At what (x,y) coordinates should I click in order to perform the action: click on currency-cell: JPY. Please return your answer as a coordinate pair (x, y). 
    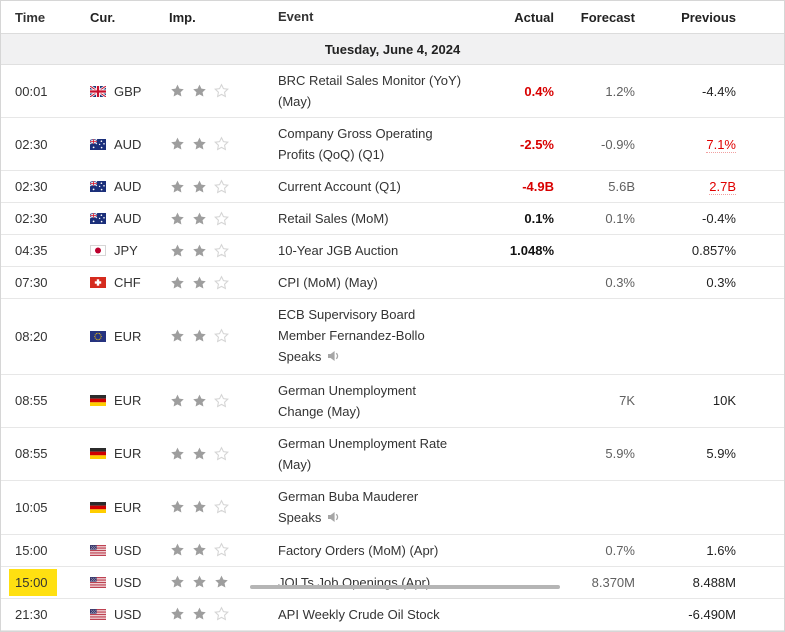
    Looking at the image, I should click on (123, 250).